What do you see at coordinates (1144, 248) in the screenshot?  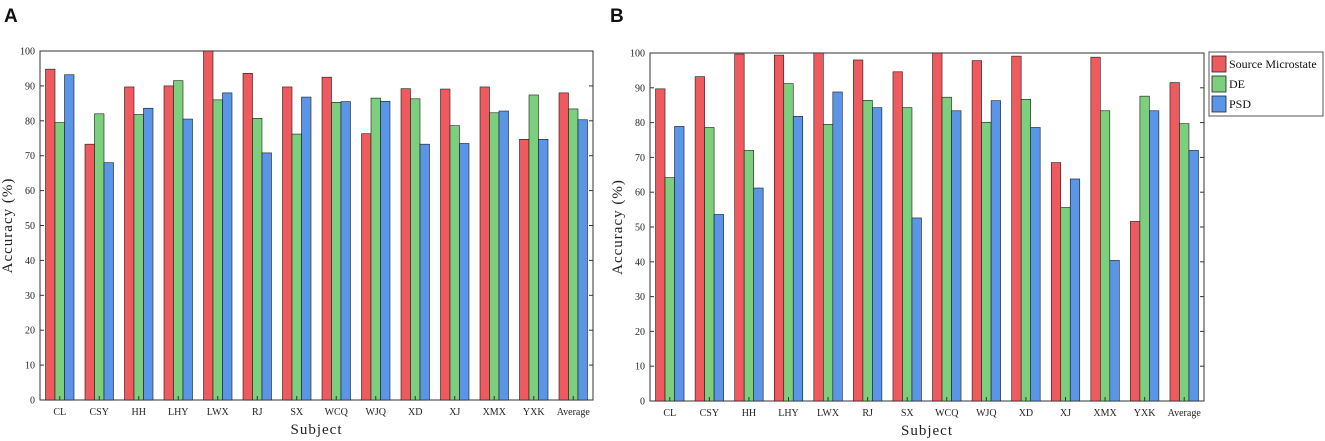 I see `chart-b-bar-yxk-de` at bounding box center [1144, 248].